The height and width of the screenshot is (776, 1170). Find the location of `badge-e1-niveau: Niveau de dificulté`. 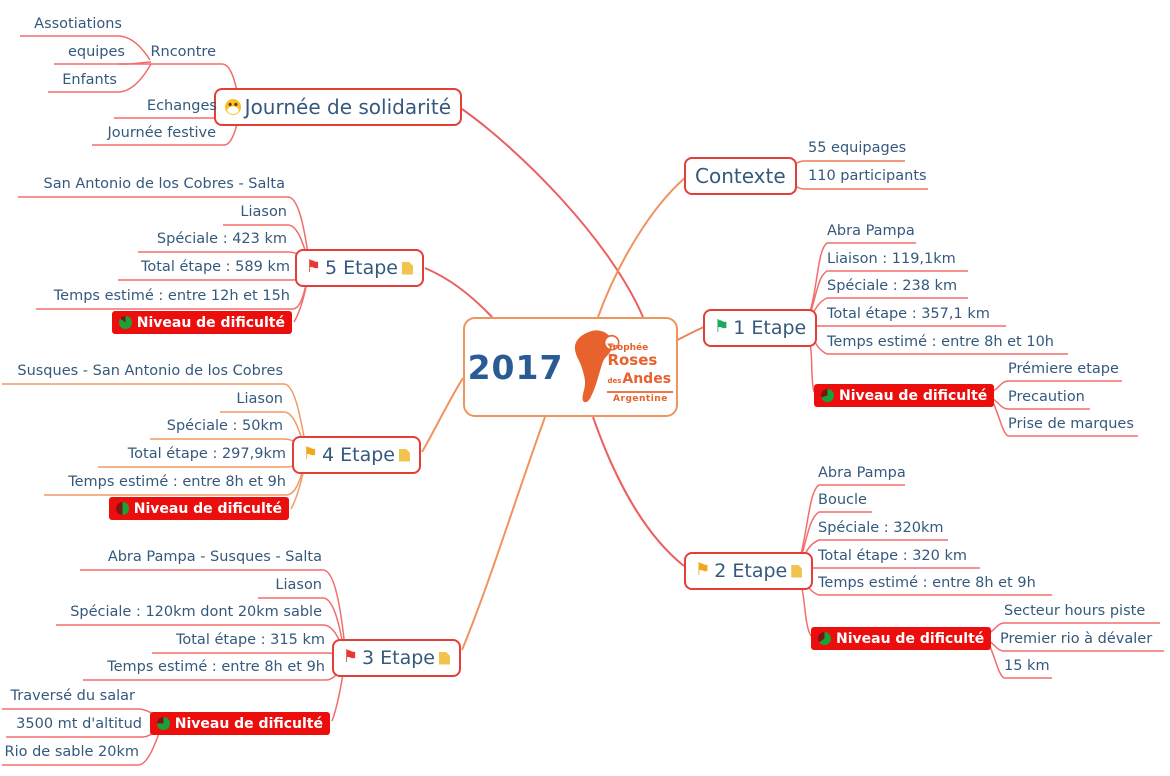

badge-e1-niveau: Niveau de dificulté is located at coordinates (904, 395).